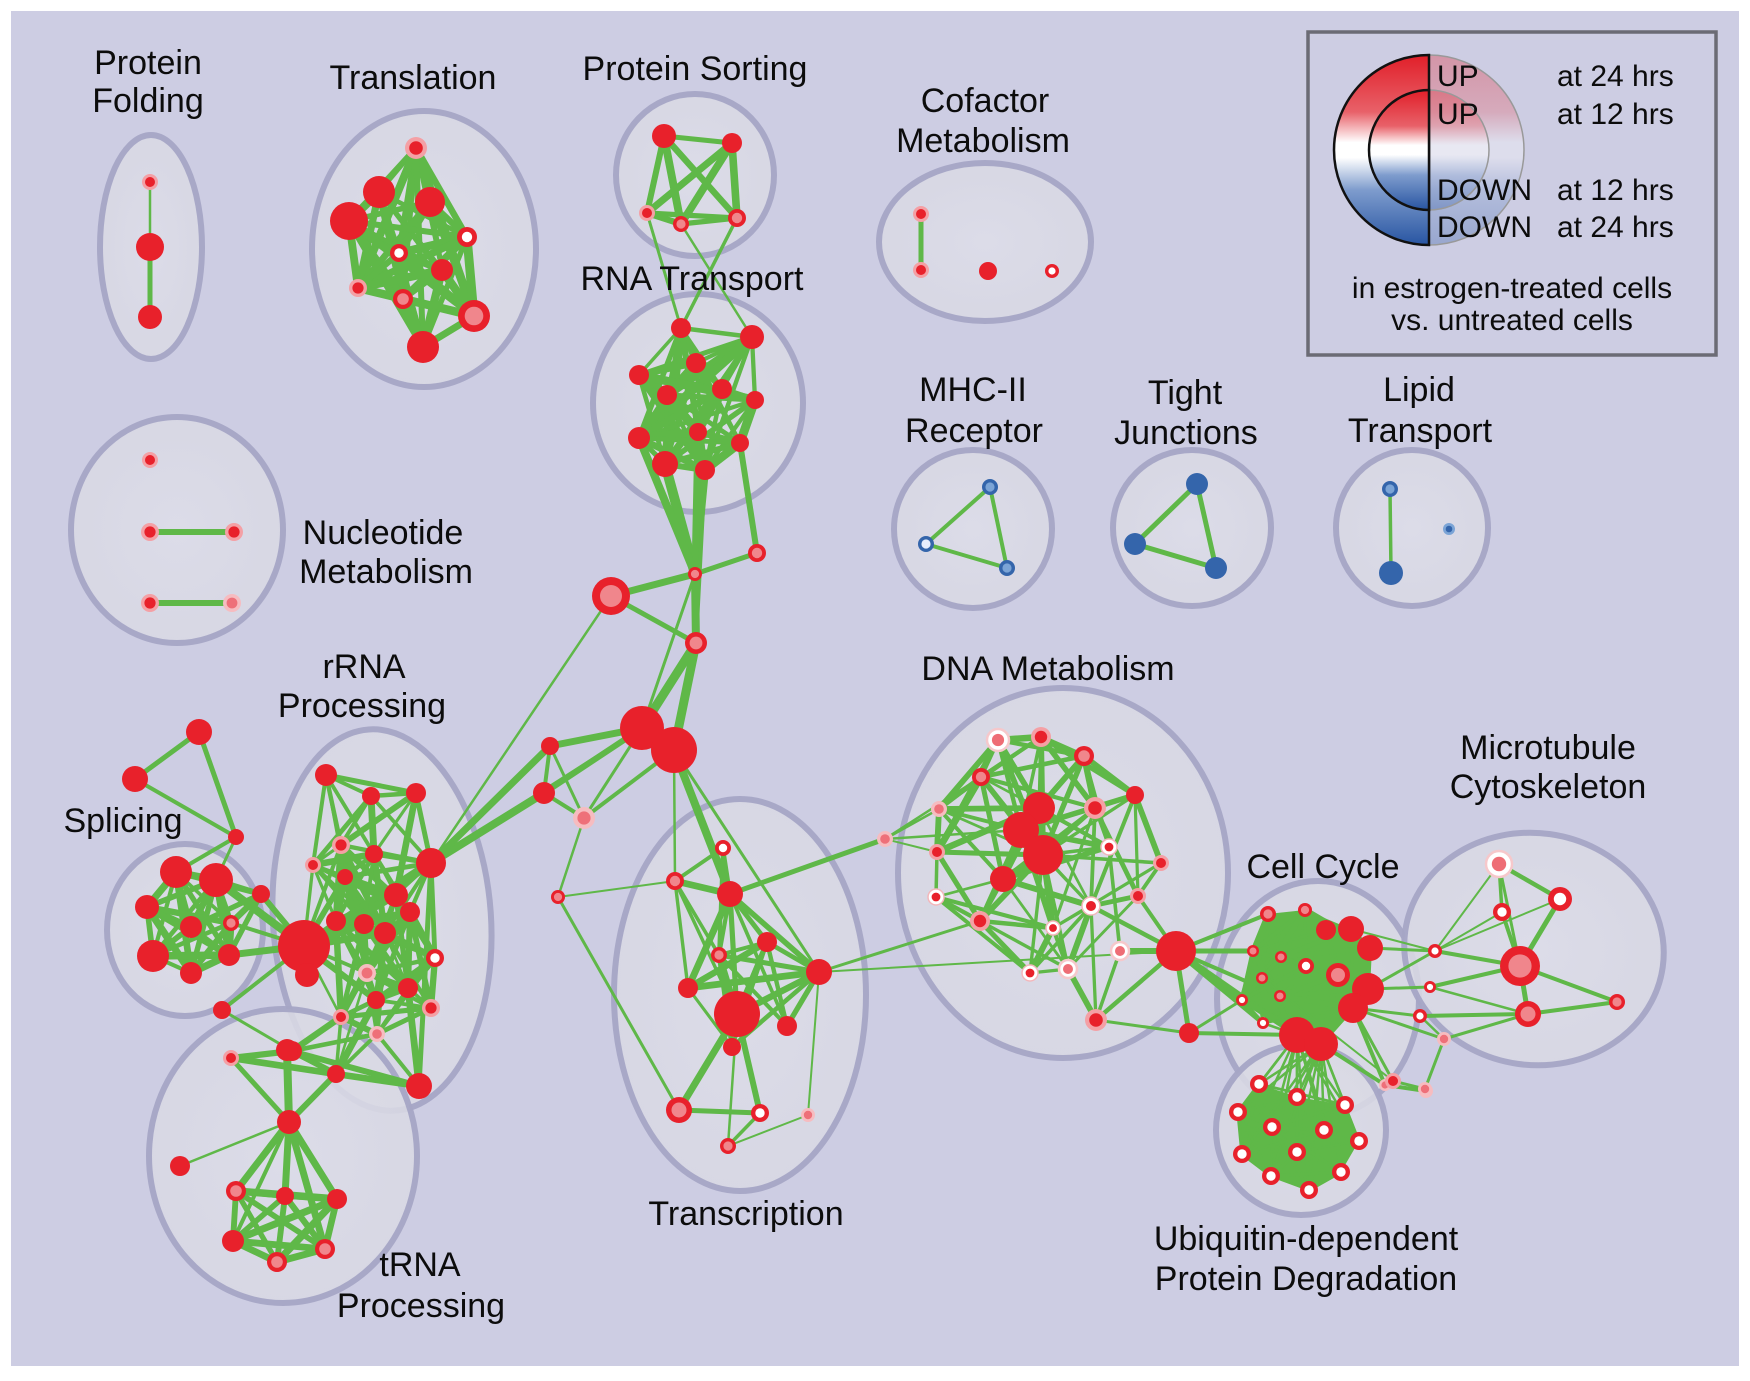  Describe the element at coordinates (420, 1265) in the screenshot. I see `svg-text: tRNA` at that location.